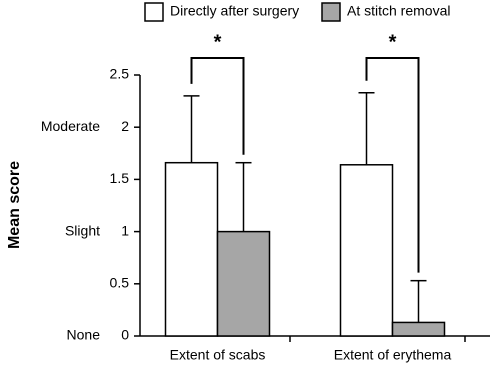  Describe the element at coordinates (82, 230) in the screenshot. I see `y-score-label: Slight` at that location.